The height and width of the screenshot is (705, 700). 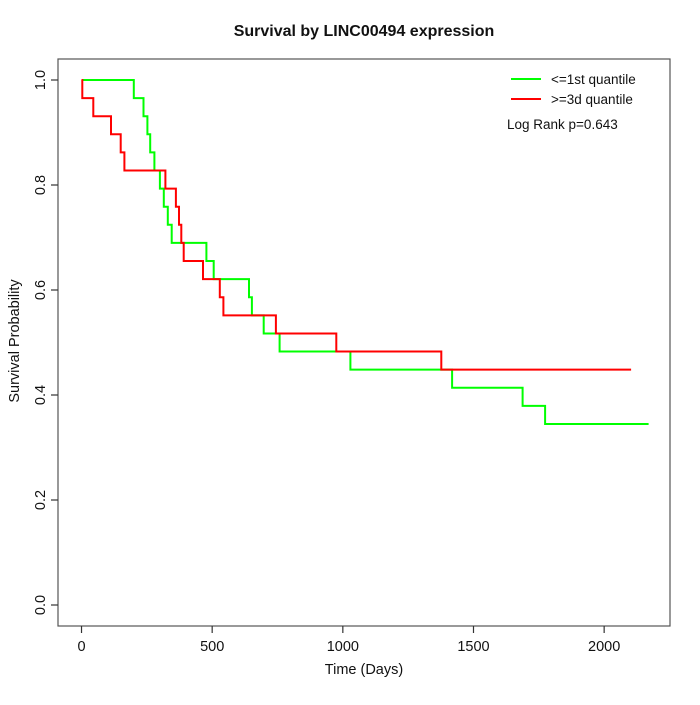 I want to click on legend-label-1st-quantile: <=1st quantile, so click(x=593, y=79).